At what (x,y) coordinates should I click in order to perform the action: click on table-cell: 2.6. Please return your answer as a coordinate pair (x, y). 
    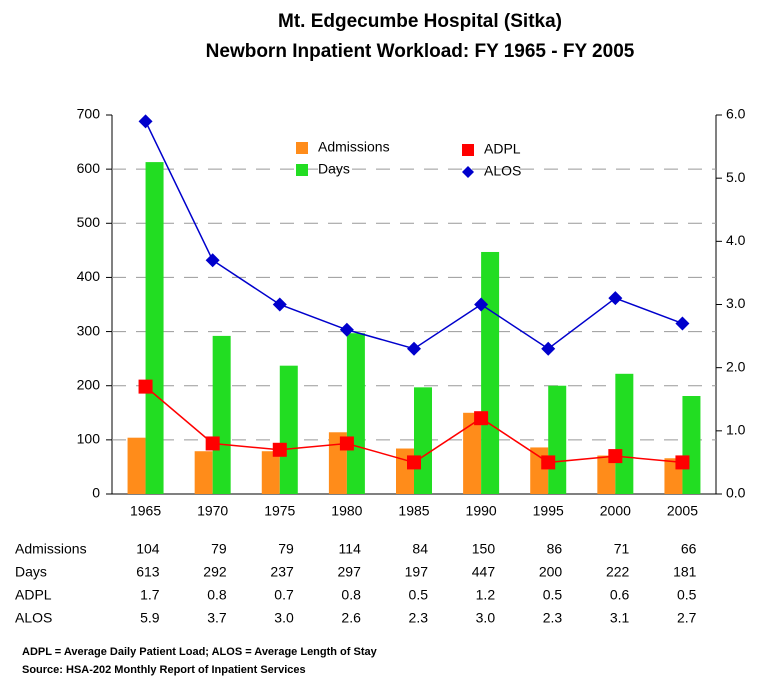
    Looking at the image, I should click on (351, 618).